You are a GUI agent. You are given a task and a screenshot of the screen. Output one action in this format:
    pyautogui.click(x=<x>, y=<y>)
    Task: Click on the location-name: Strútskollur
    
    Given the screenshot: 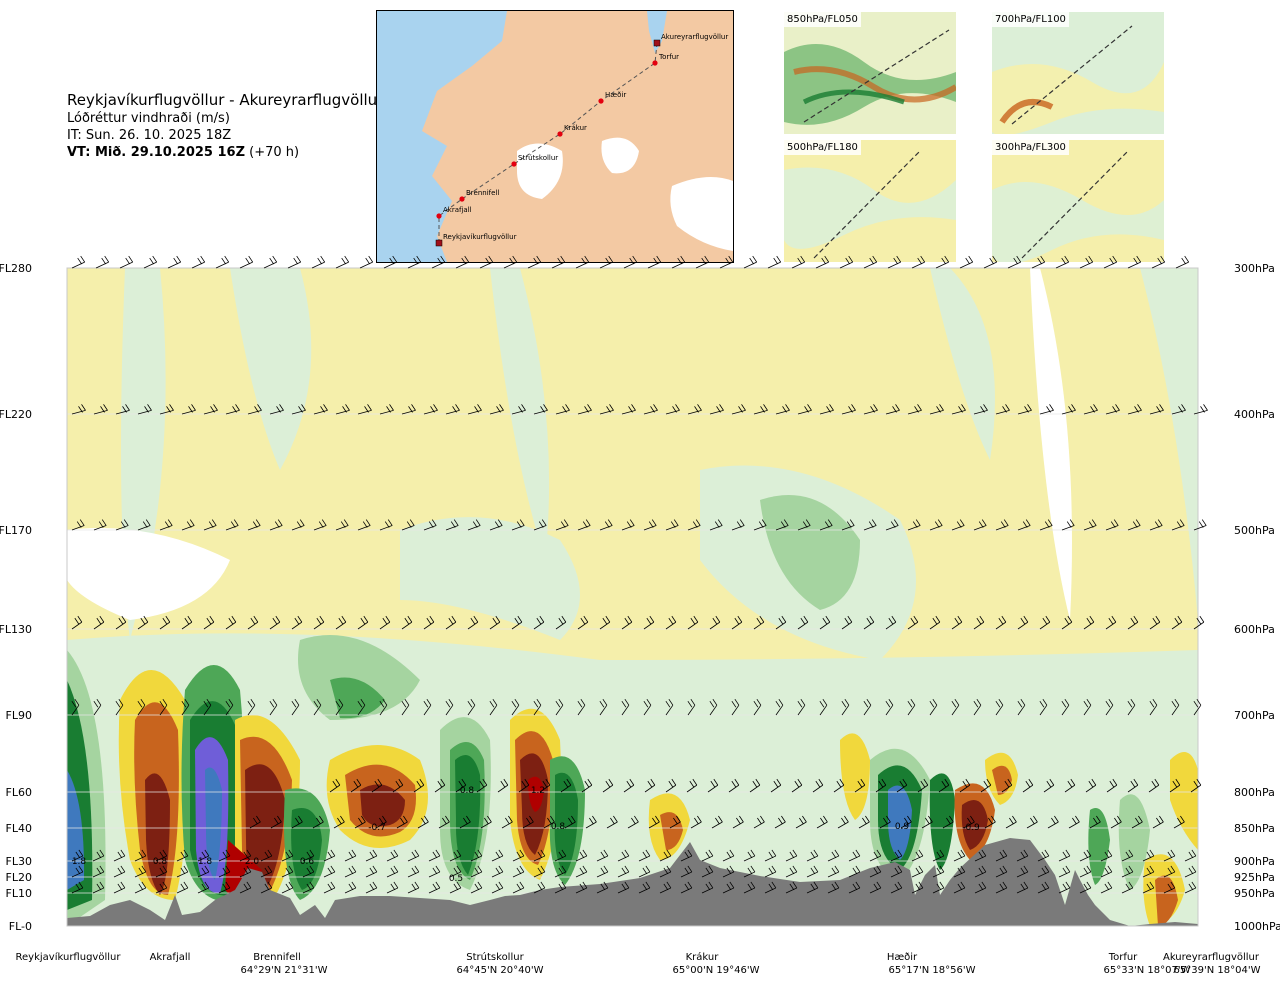 What is the action you would take?
    pyautogui.click(x=495, y=957)
    